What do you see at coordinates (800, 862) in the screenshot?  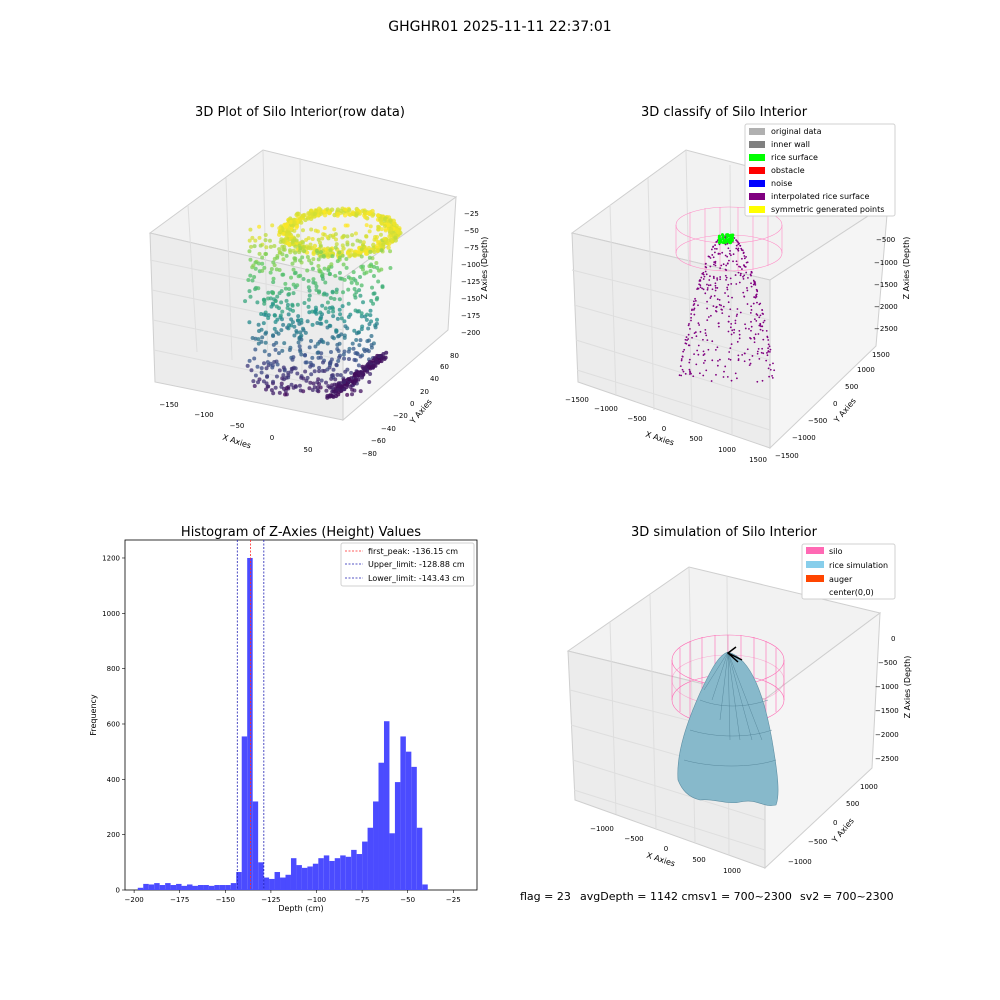 I see `simulation-y-tick: −1000` at bounding box center [800, 862].